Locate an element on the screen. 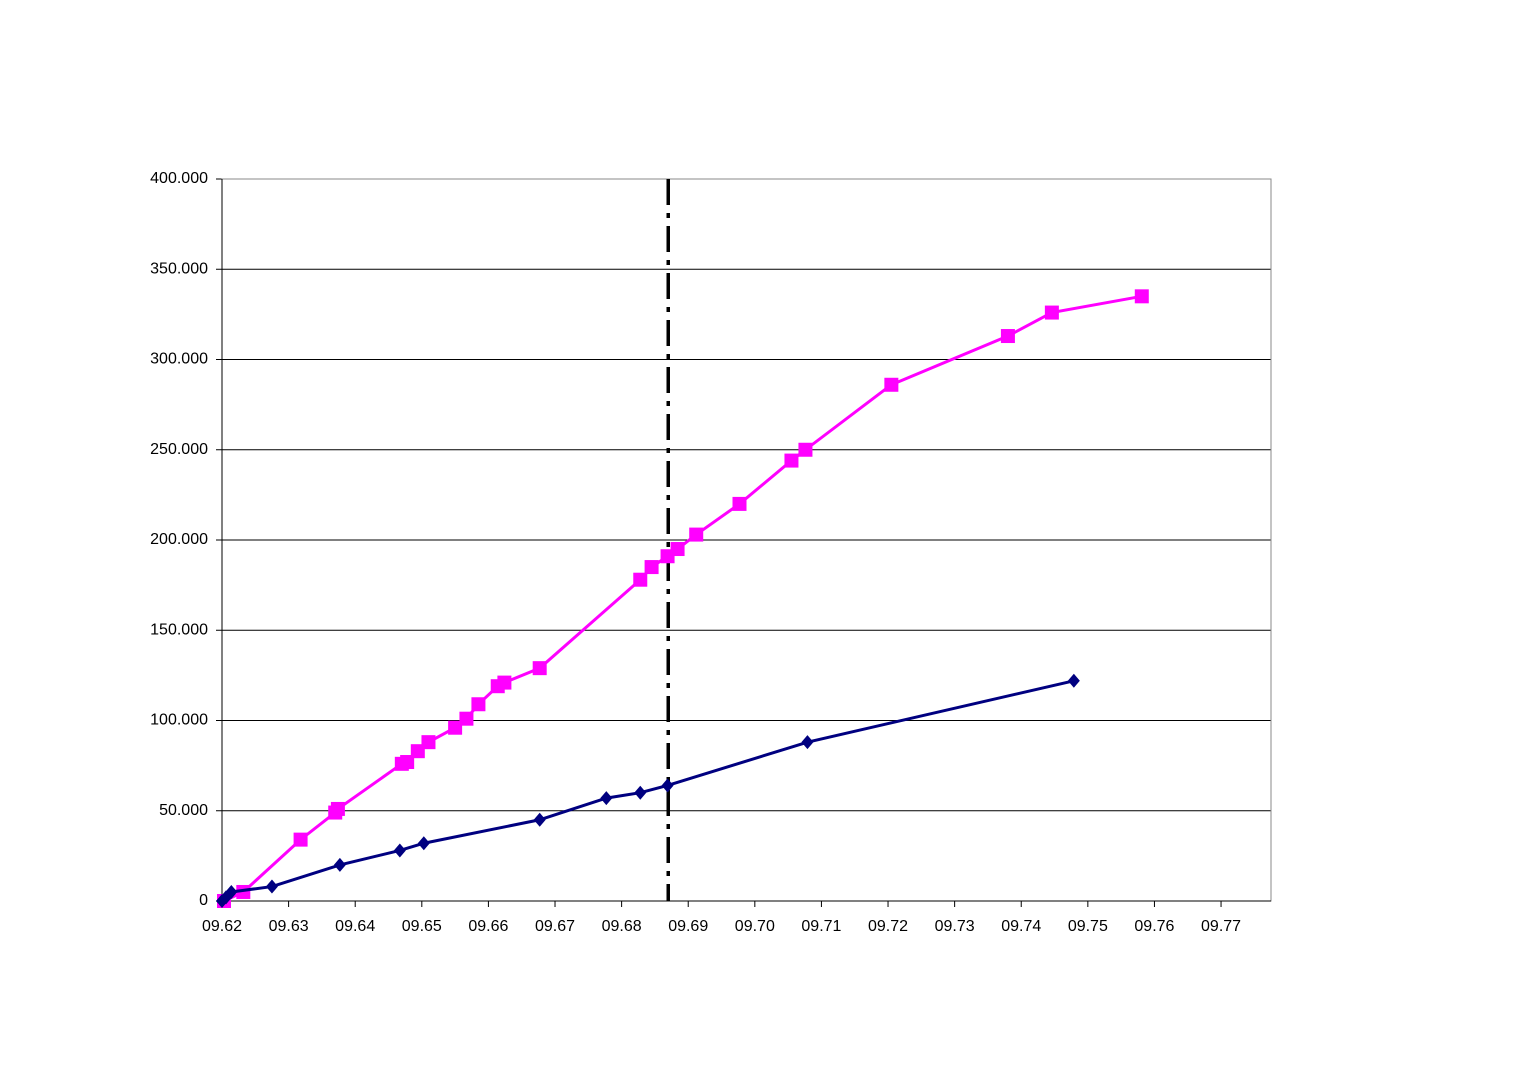  y-tick-label: 300.000 is located at coordinates (179, 359).